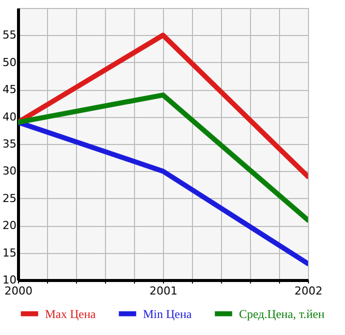 This screenshot has width=345, height=335. What do you see at coordinates (9, 280) in the screenshot?
I see `y-tick-label: 10` at bounding box center [9, 280].